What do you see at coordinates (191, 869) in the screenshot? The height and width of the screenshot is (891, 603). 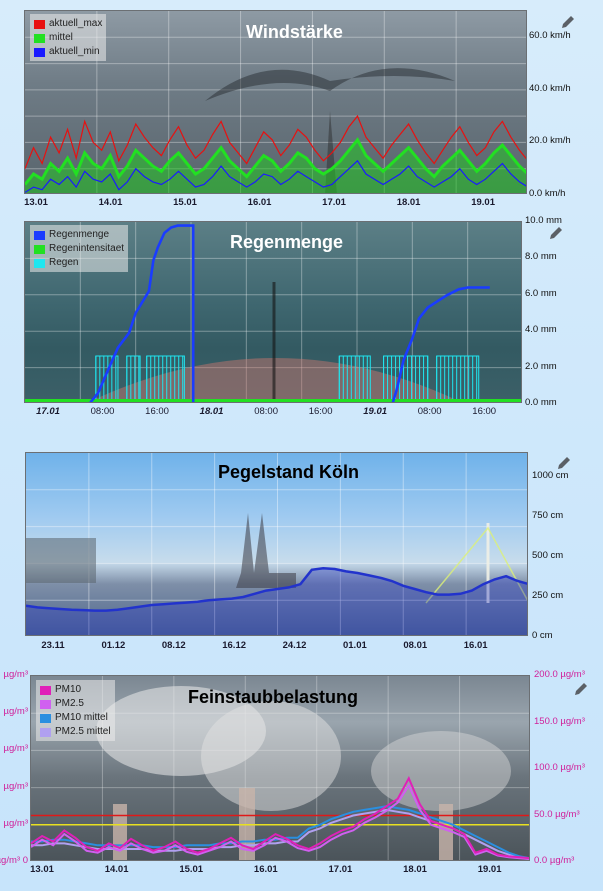 I see `x-tick-label: 15.01` at bounding box center [191, 869].